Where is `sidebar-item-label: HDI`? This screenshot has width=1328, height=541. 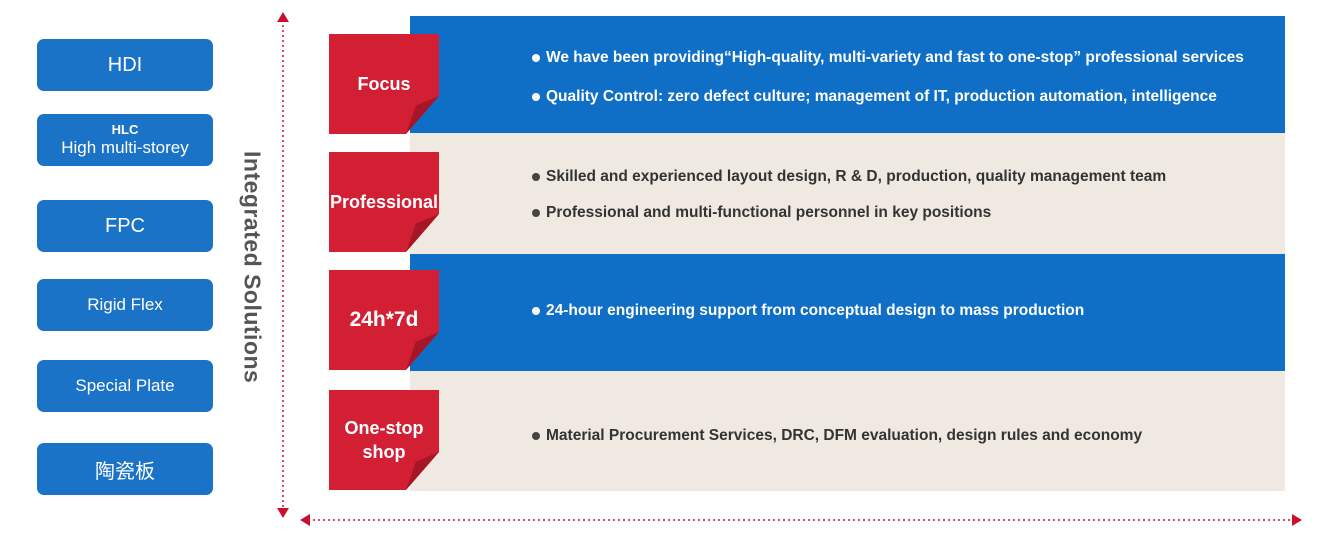 sidebar-item-label: HDI is located at coordinates (125, 64).